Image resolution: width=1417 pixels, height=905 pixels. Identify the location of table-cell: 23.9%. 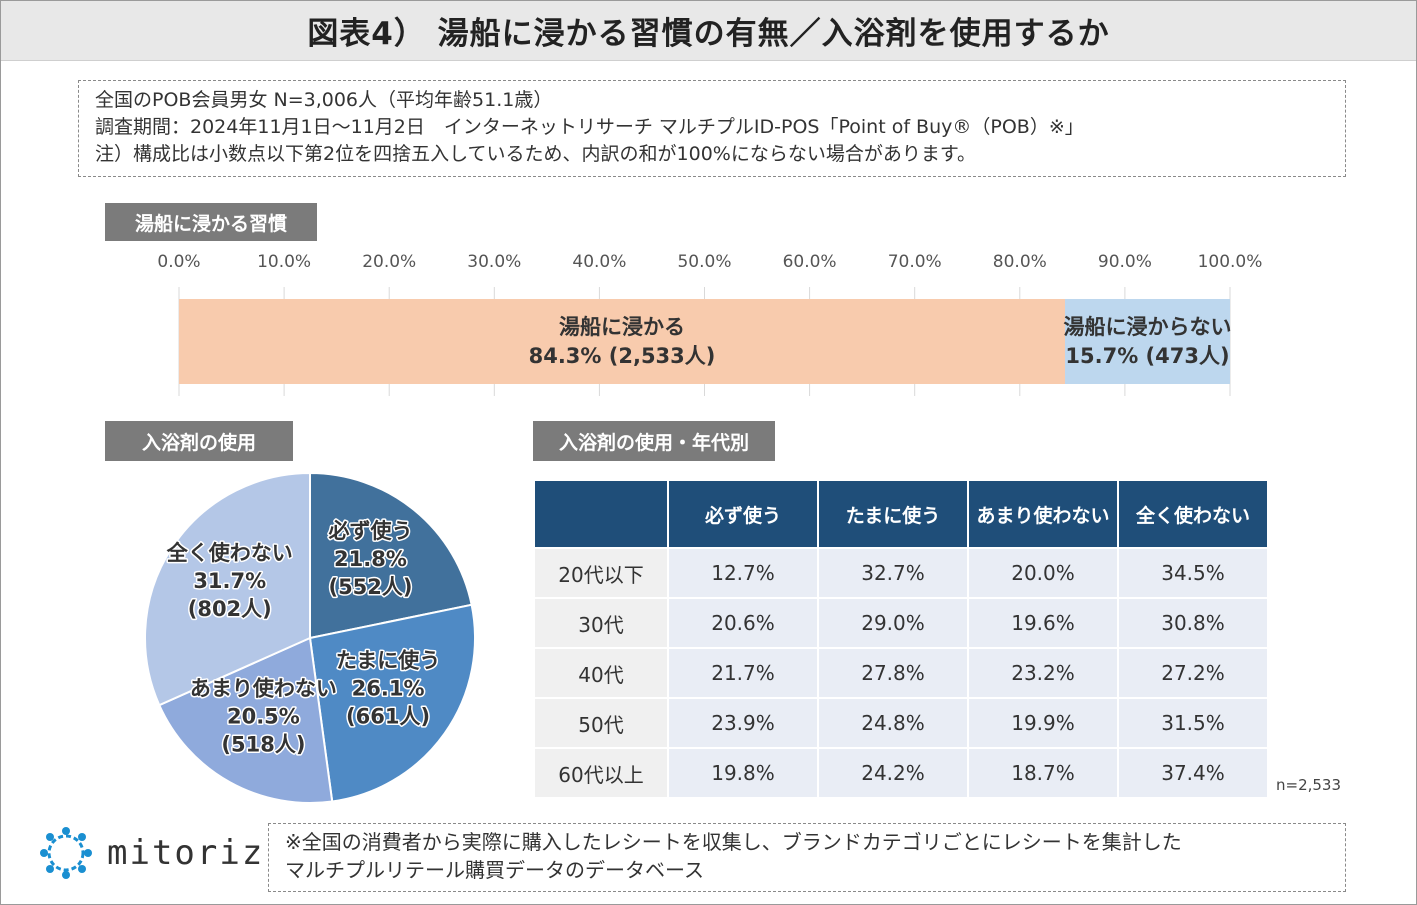
(743, 723).